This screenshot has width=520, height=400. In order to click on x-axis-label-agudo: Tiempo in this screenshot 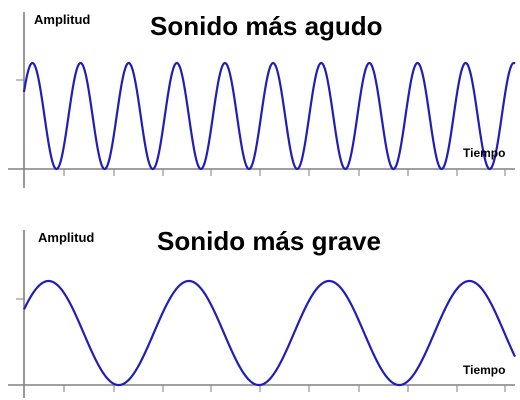, I will do `click(484, 153)`.